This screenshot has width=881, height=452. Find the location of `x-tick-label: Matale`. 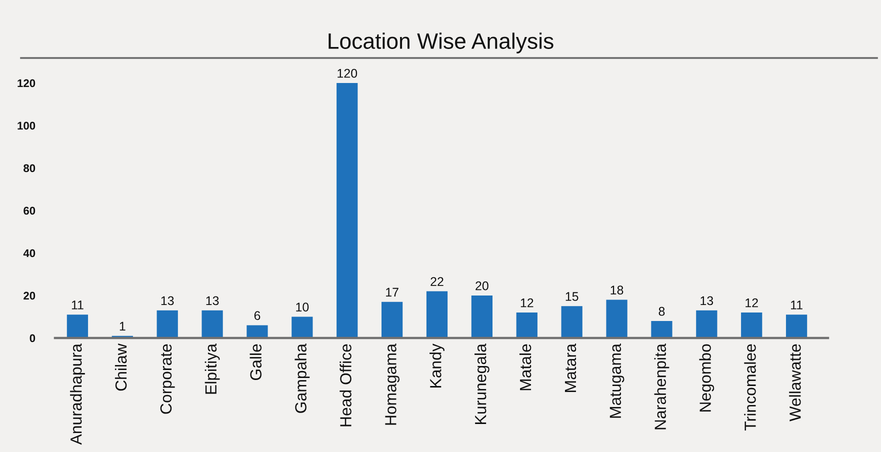

x-tick-label: Matale is located at coordinates (525, 367).